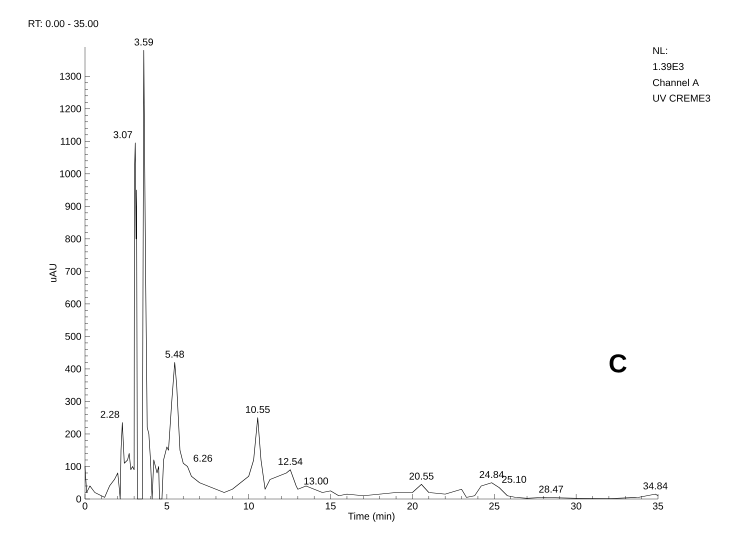 This screenshot has height=543, width=748. I want to click on y-tick-label: 800, so click(73, 238).